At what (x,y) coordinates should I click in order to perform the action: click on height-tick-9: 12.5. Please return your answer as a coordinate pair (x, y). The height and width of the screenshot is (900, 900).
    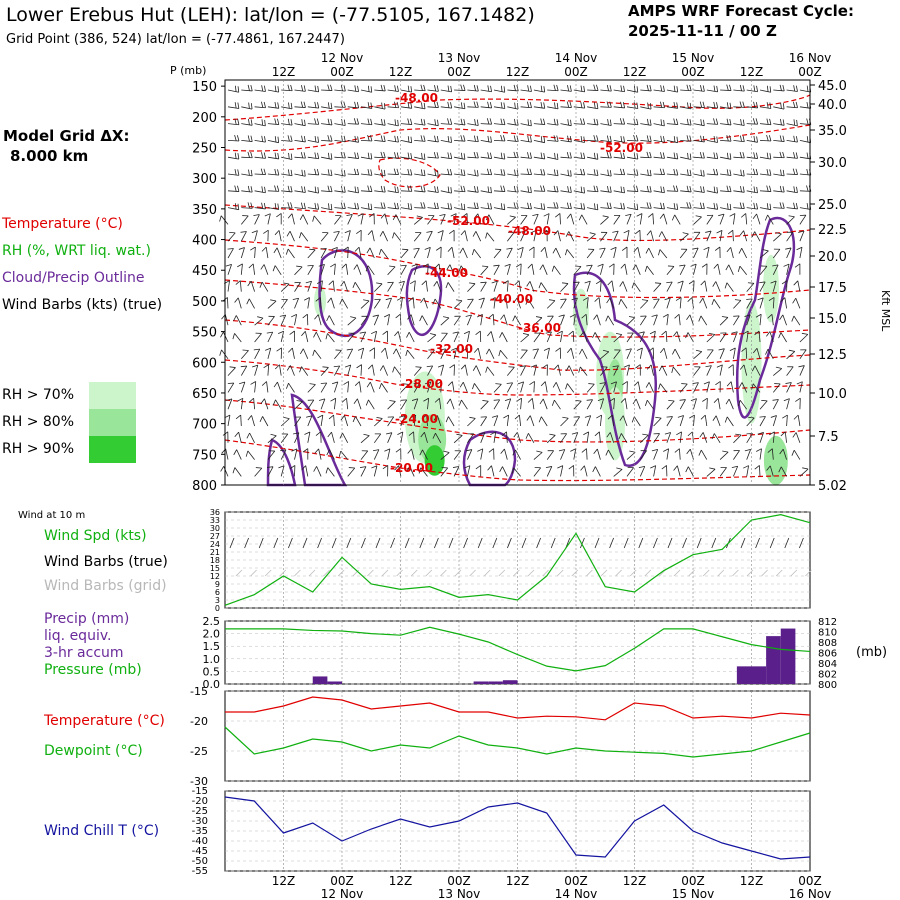
    Looking at the image, I should click on (832, 355).